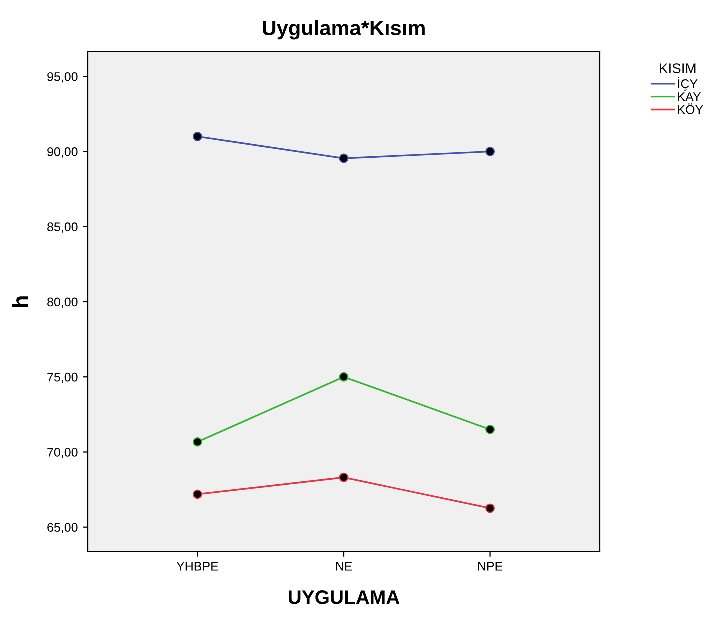 The width and height of the screenshot is (728, 620). What do you see at coordinates (63, 303) in the screenshot?
I see `y-tick-label: 80,00` at bounding box center [63, 303].